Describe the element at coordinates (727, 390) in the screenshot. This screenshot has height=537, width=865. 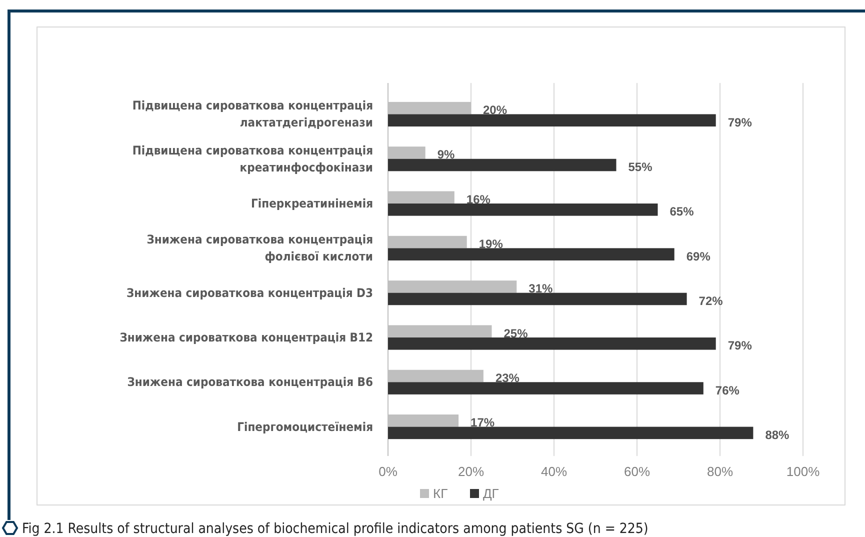
I see `data-label: 76%` at that location.